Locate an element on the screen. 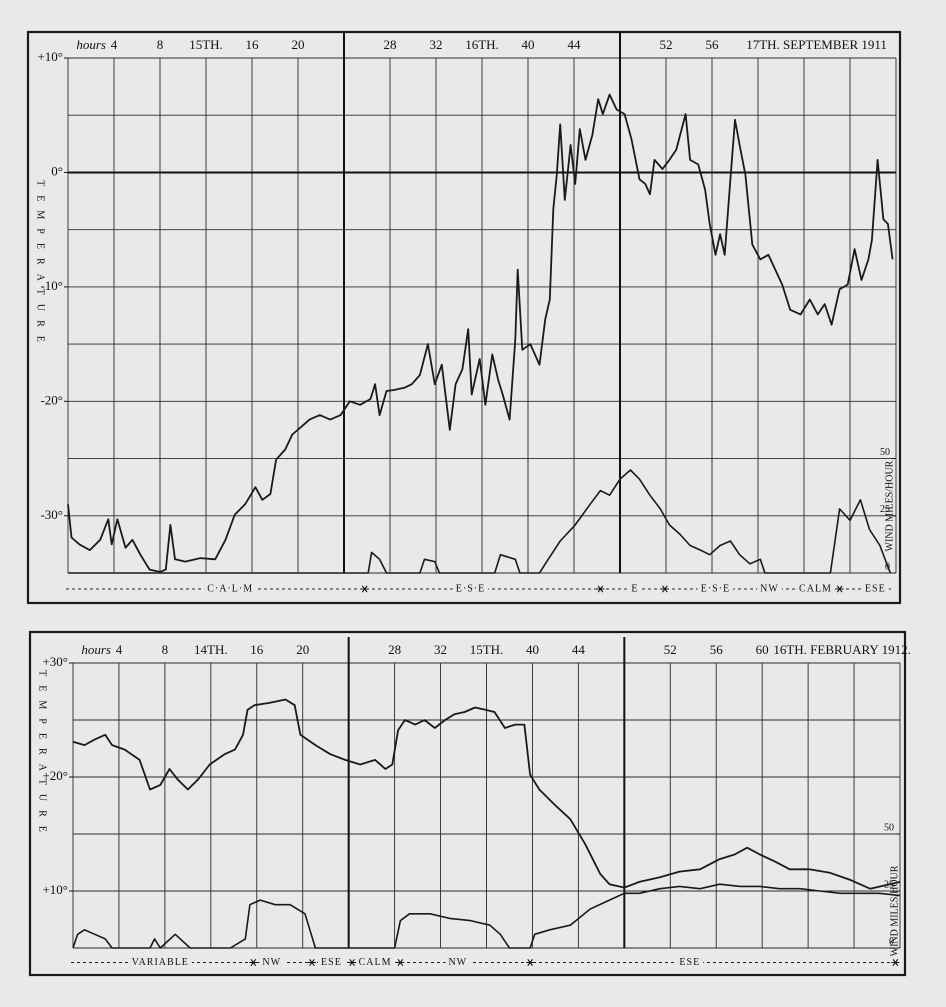 The width and height of the screenshot is (946, 1007). y-tick-label: -30° is located at coordinates (51, 514).